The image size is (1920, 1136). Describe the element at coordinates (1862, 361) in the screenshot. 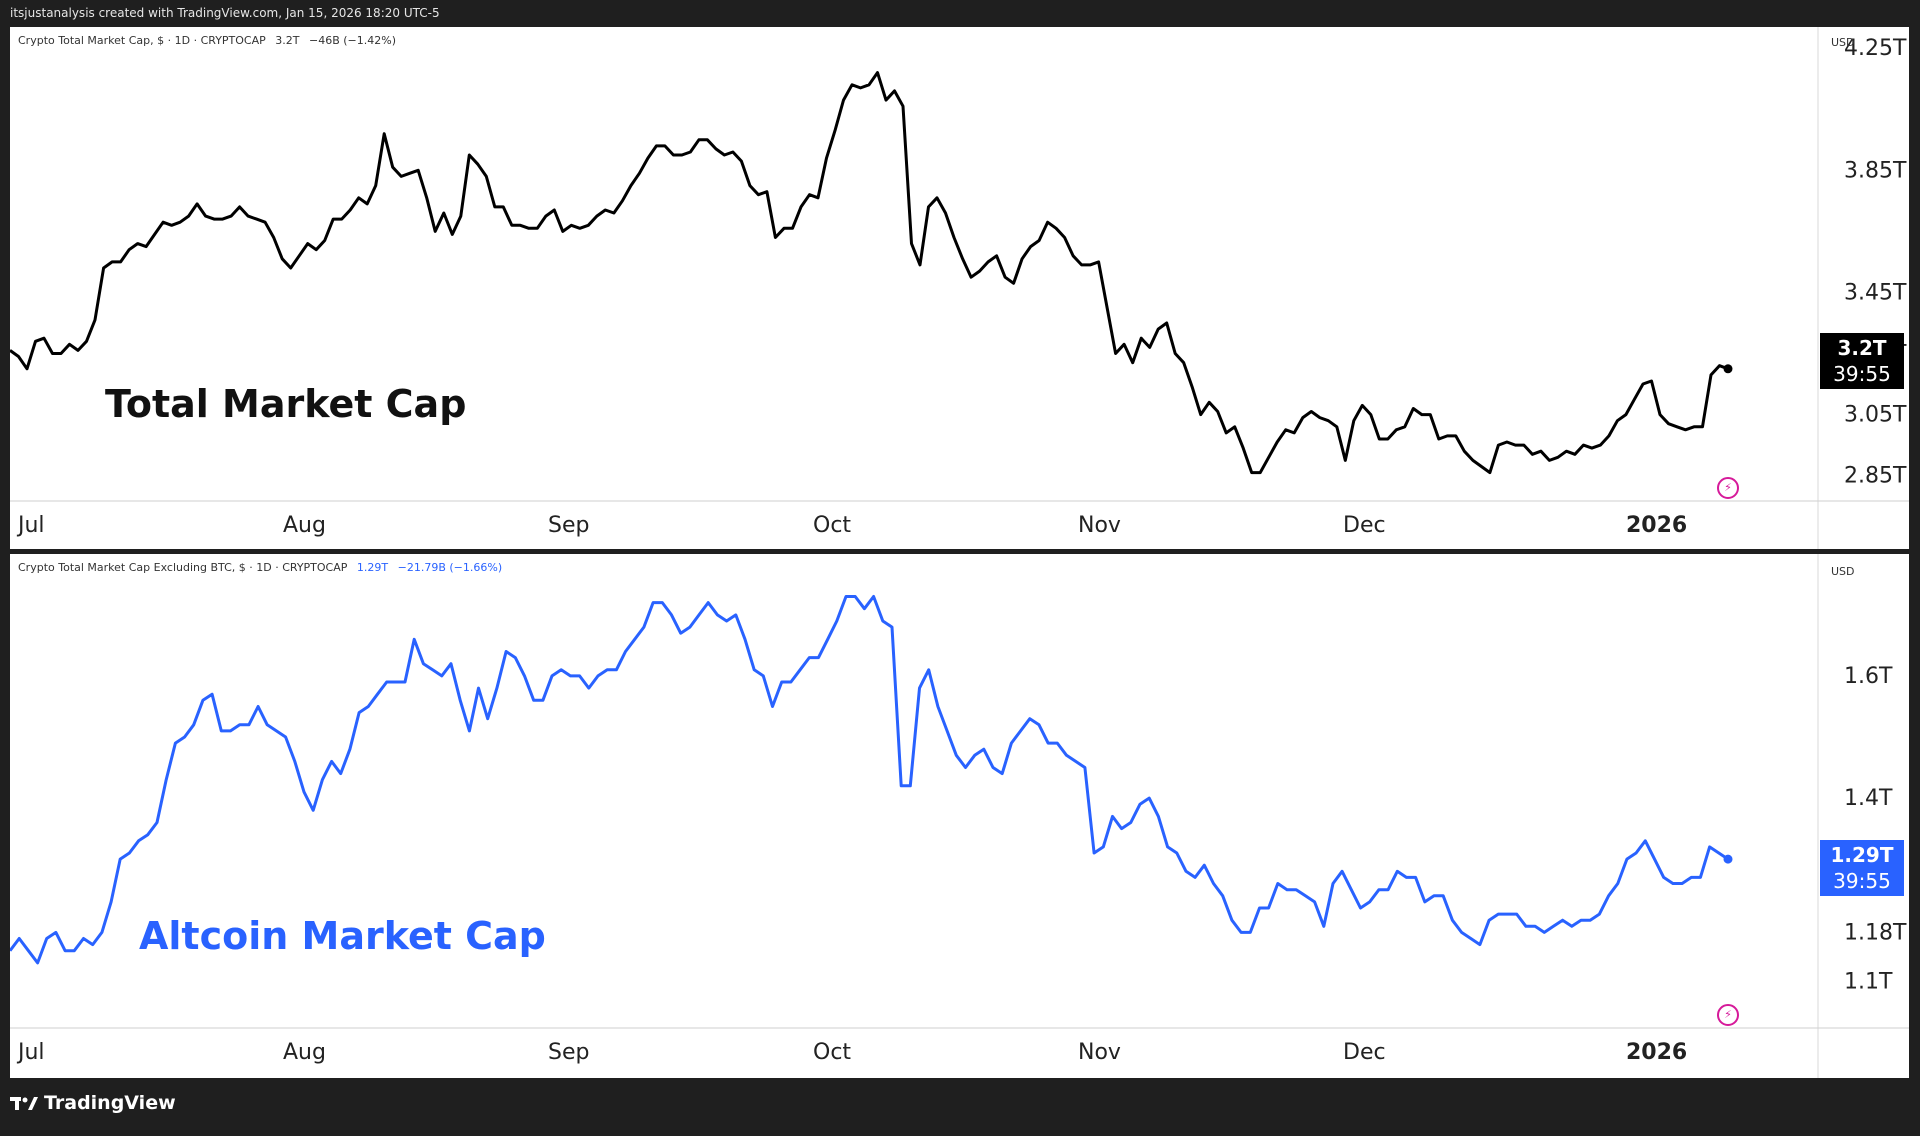

I see `last-price-badge: 3.2T 39:55` at that location.